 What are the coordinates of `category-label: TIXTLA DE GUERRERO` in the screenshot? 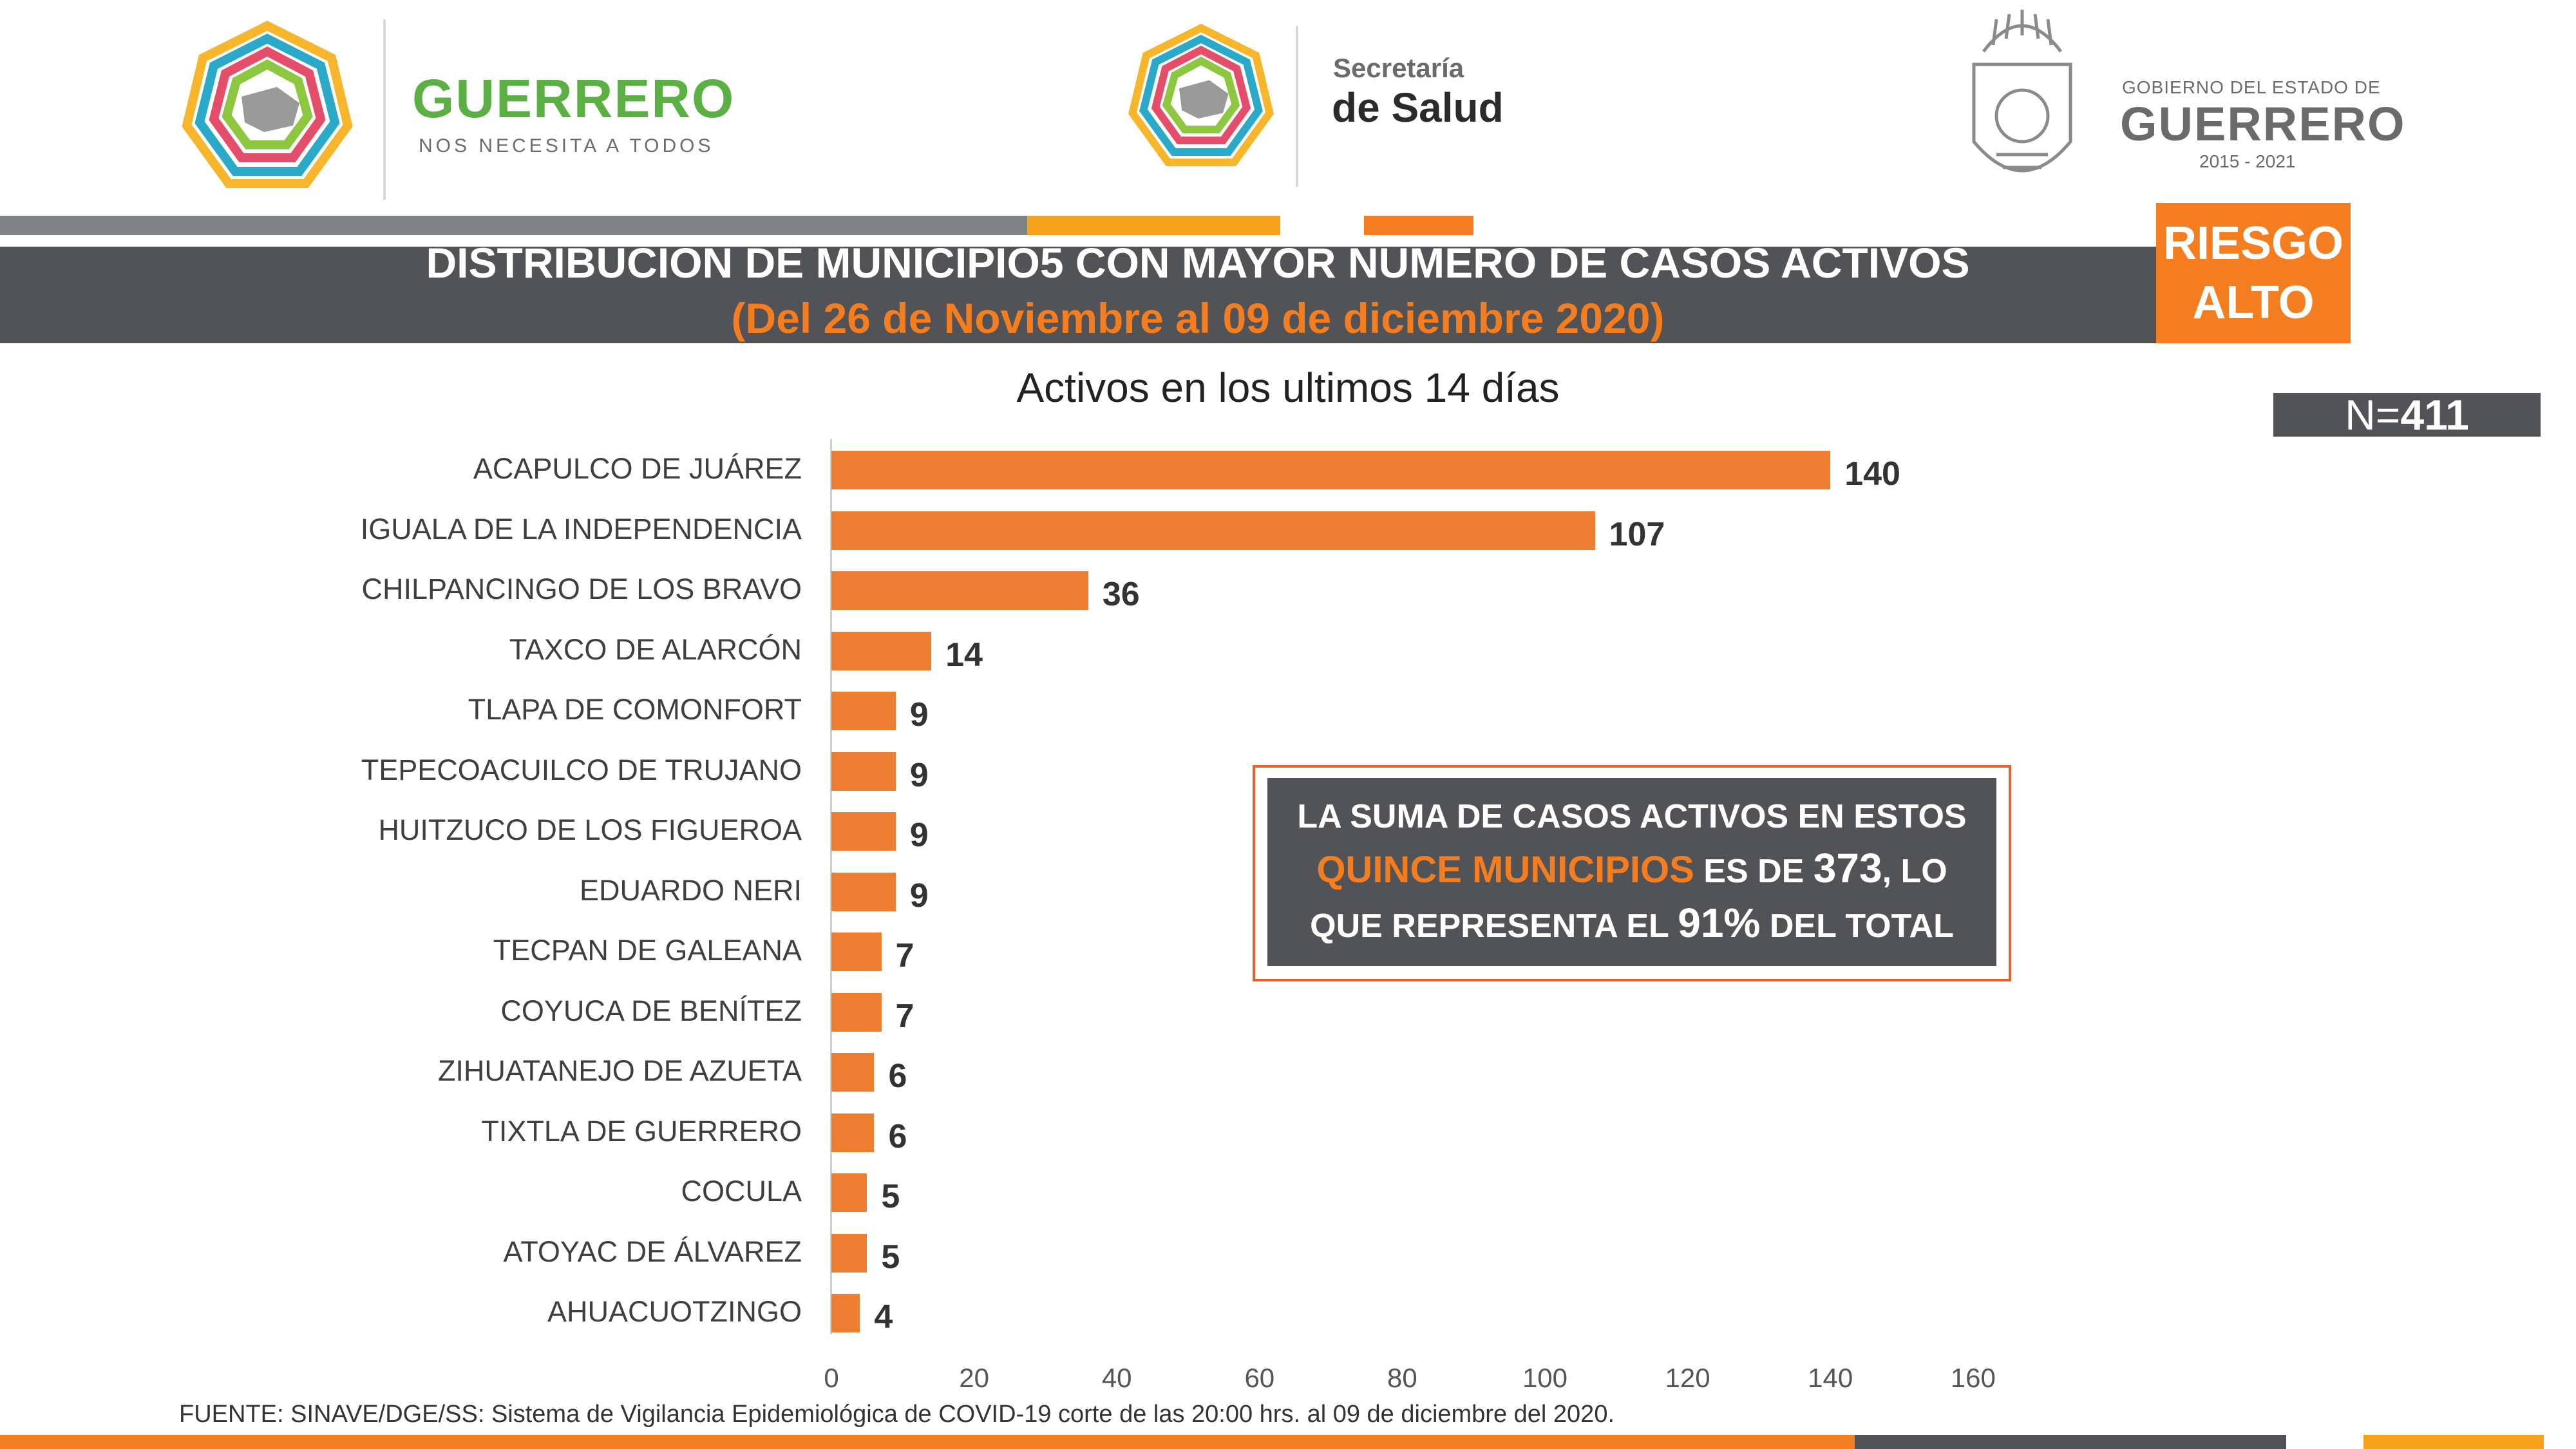 It's located at (641, 1131).